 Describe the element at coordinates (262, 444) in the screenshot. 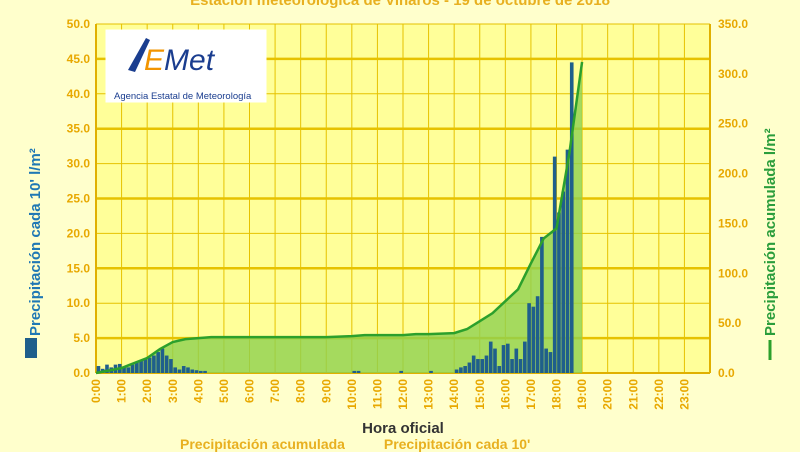

I see `legend-item-cumulative: Precipitación acumulada` at that location.